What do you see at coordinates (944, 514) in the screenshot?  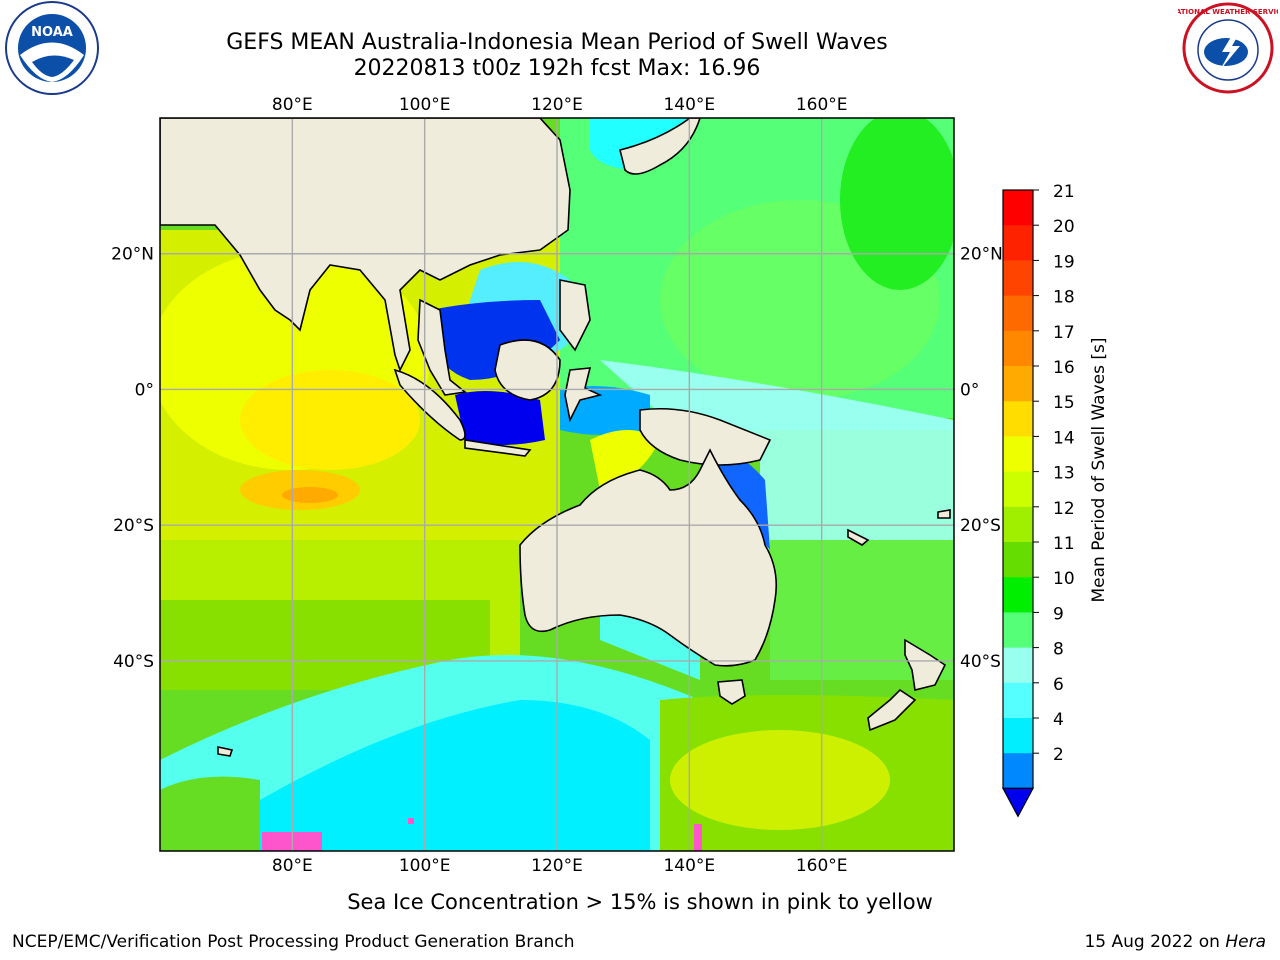 I see `fiji-island` at bounding box center [944, 514].